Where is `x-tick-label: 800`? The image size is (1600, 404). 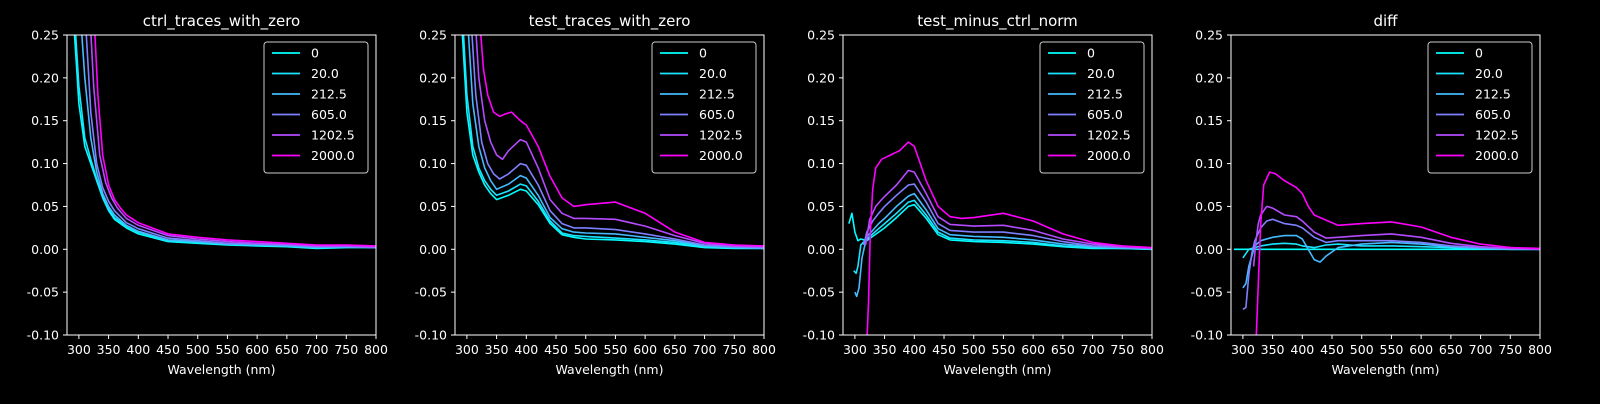
x-tick-label: 800 is located at coordinates (1152, 349).